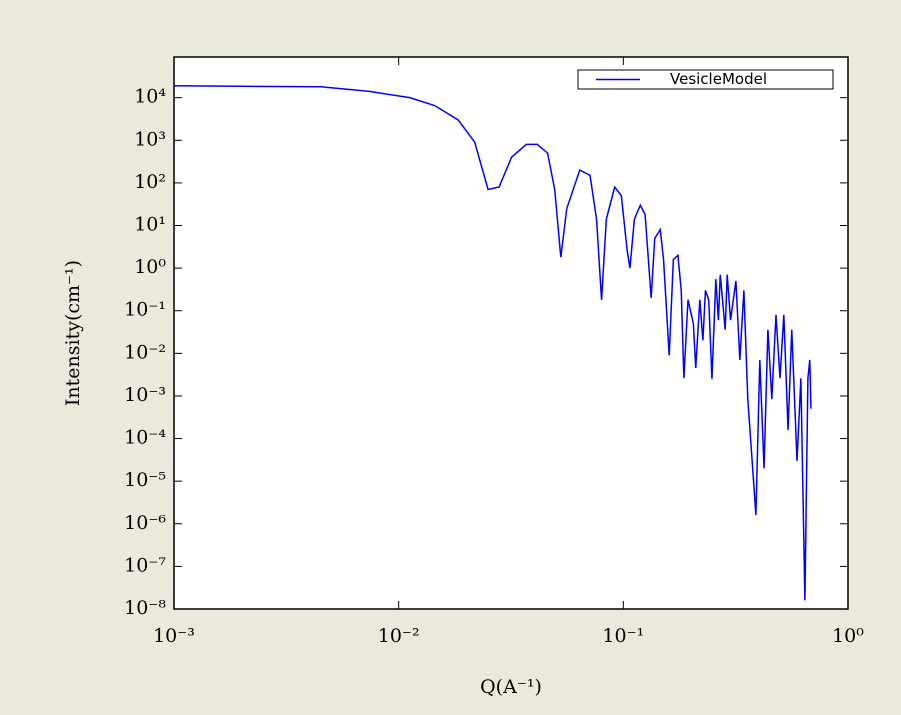  What do you see at coordinates (150, 139) in the screenshot?
I see `y-tick-label: 10³` at bounding box center [150, 139].